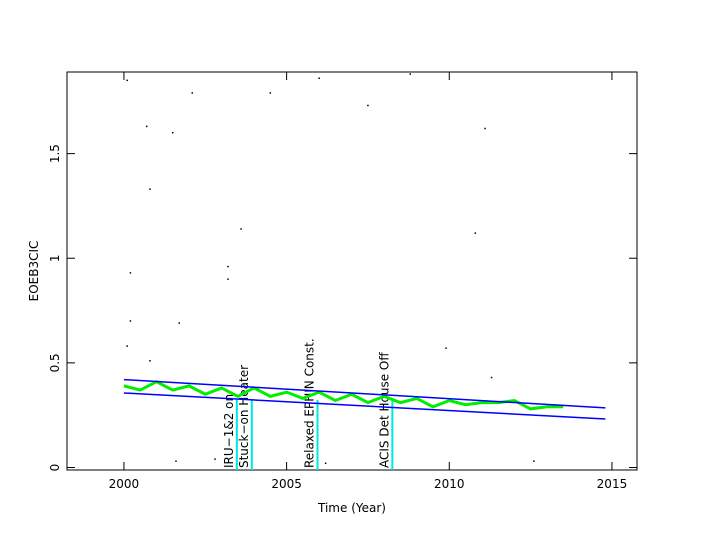 This screenshot has width=704, height=548. What do you see at coordinates (55, 362) in the screenshot?
I see `y-tick-label: 0.5` at bounding box center [55, 362].